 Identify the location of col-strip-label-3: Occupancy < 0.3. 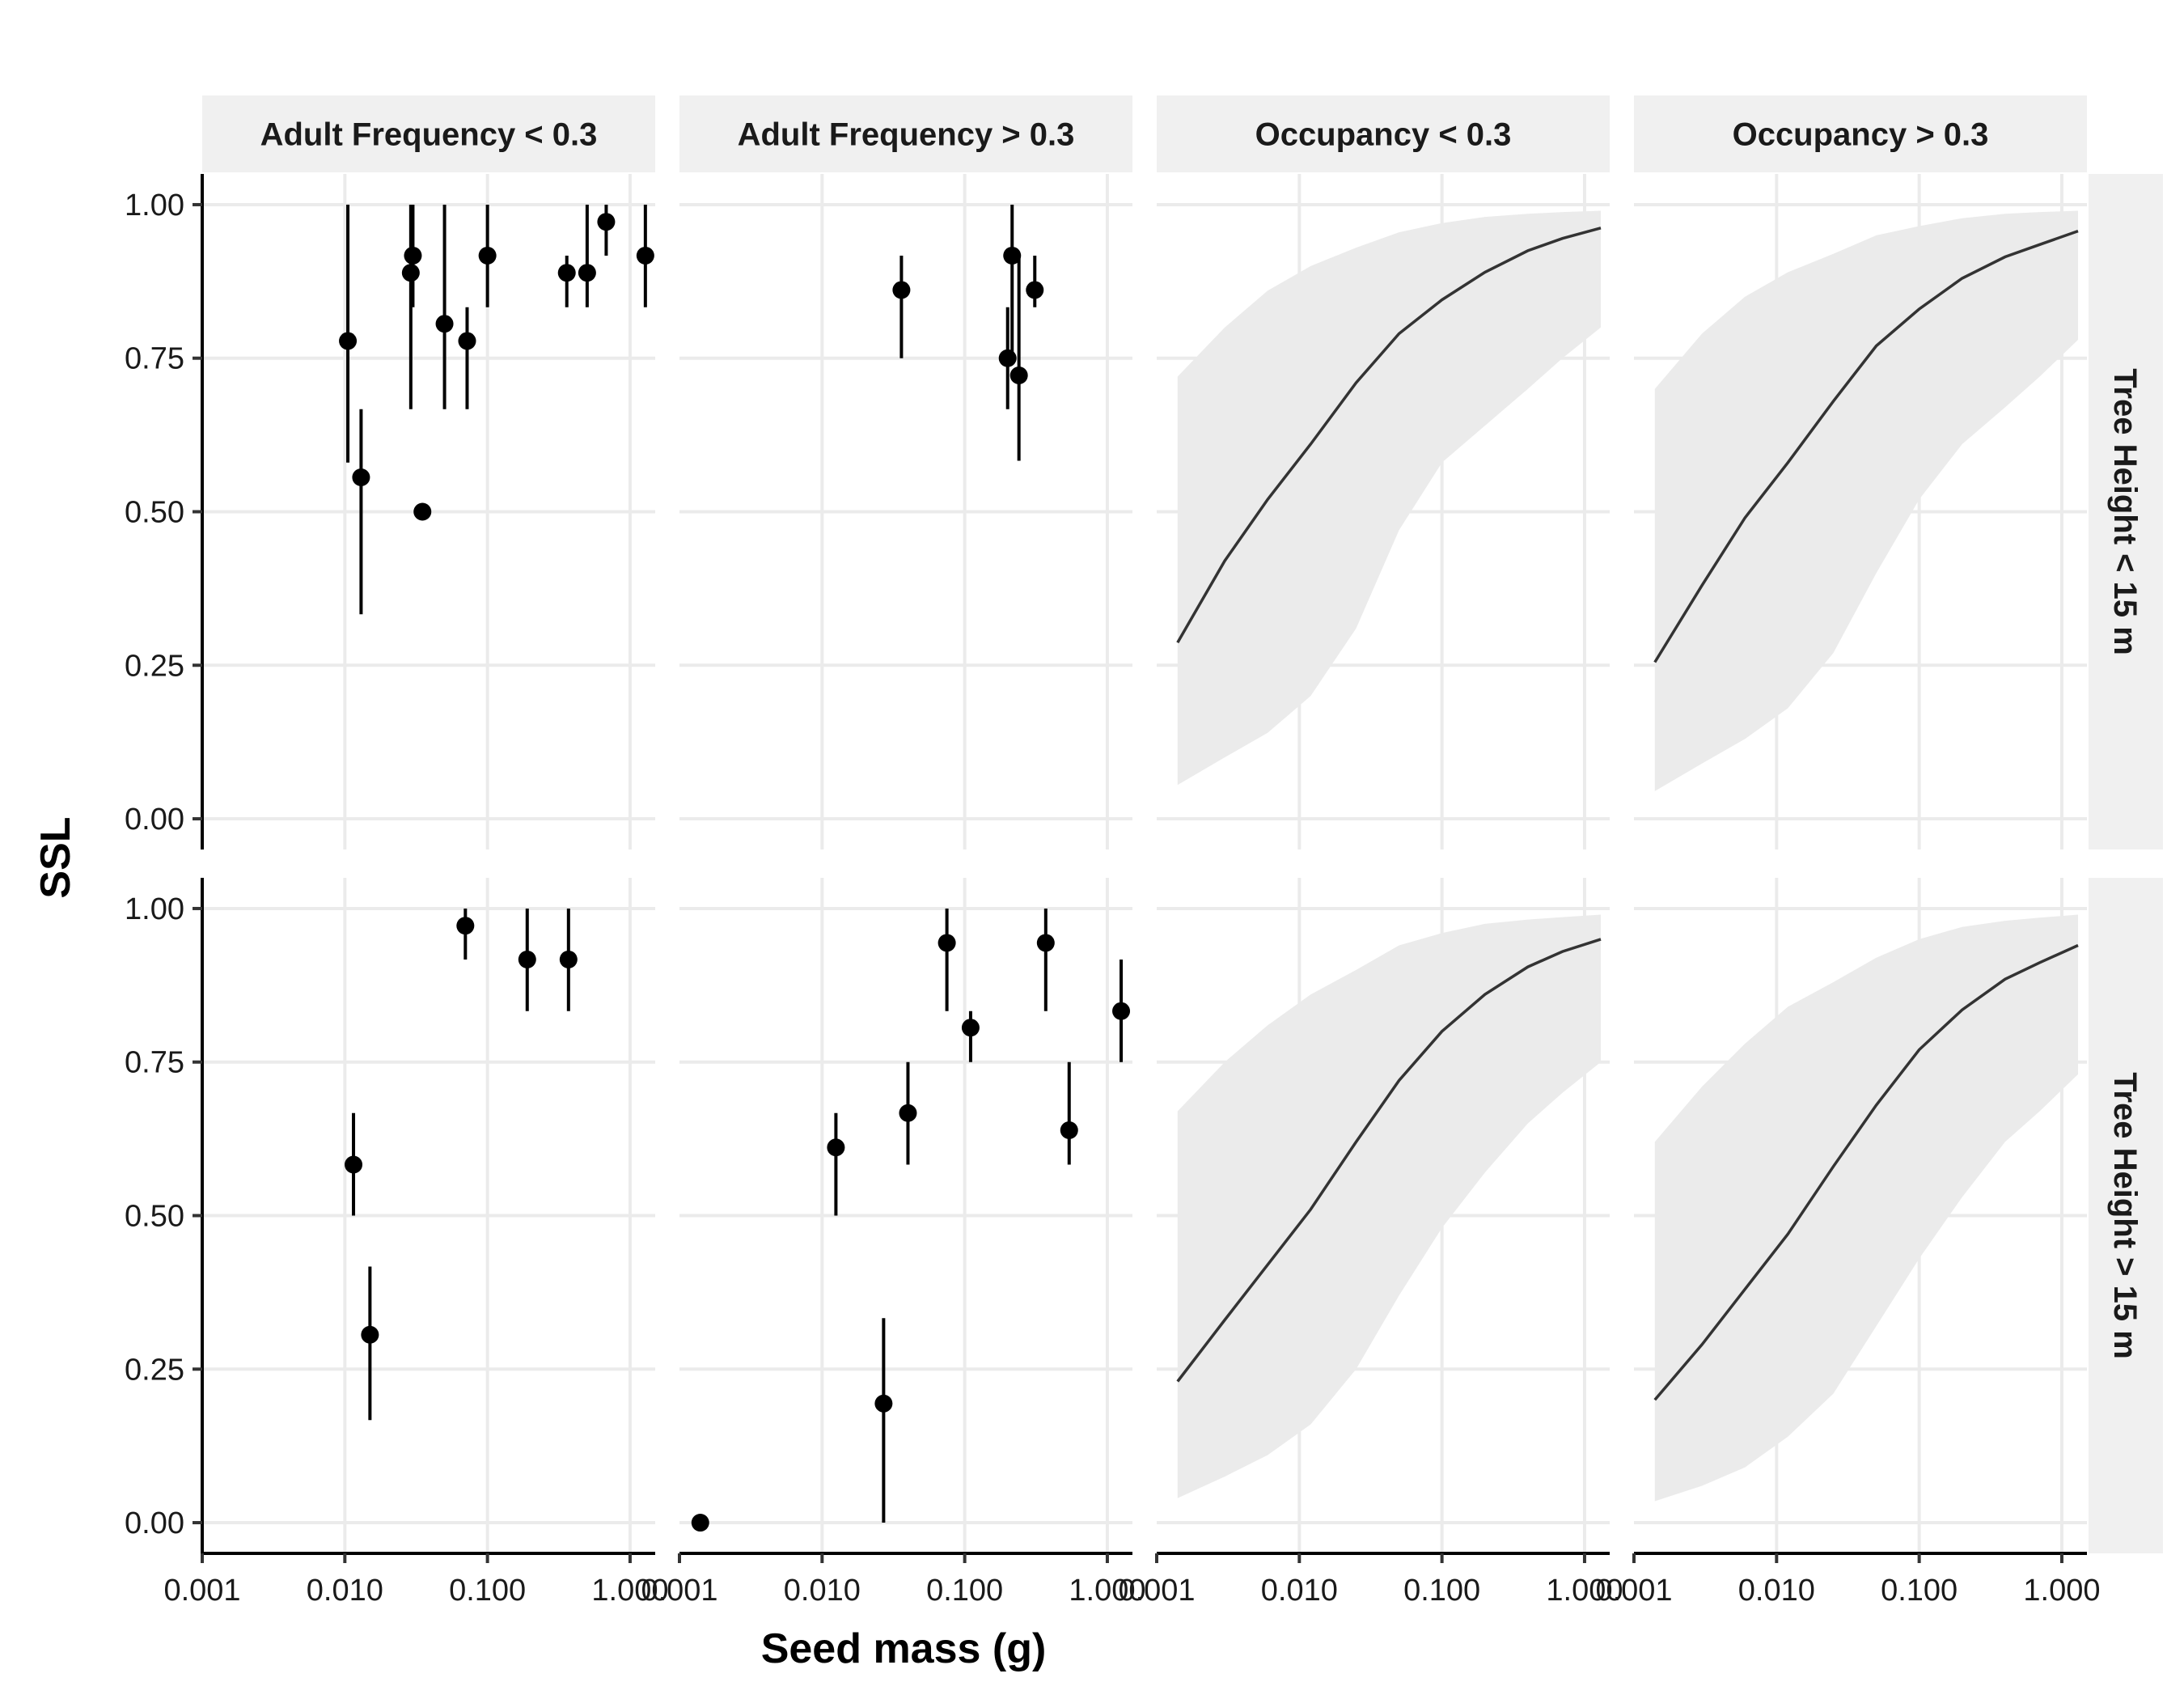
(1383, 135).